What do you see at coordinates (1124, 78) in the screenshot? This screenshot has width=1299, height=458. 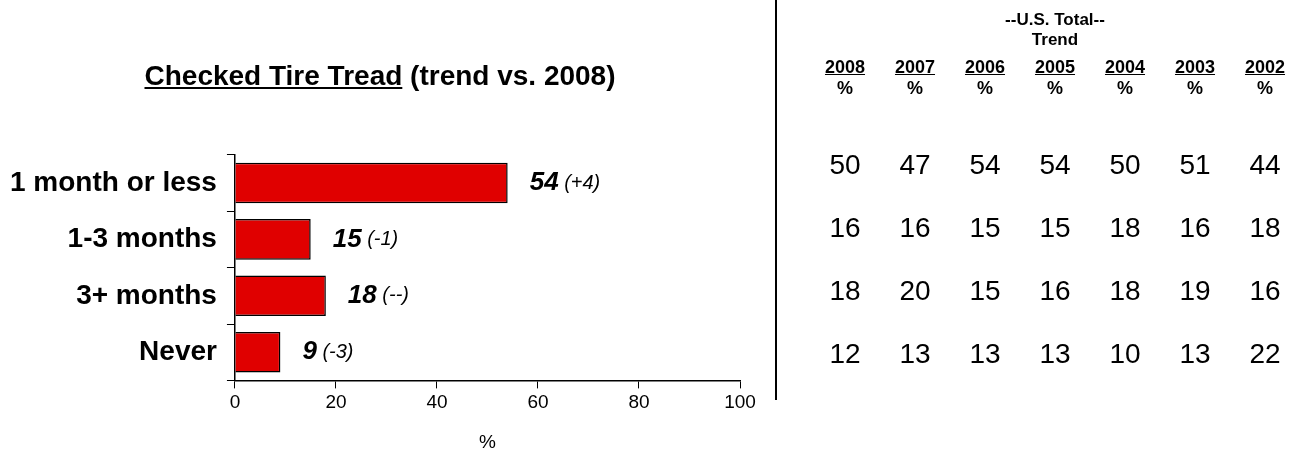 I see `x-tick-label: 2004 %` at bounding box center [1124, 78].